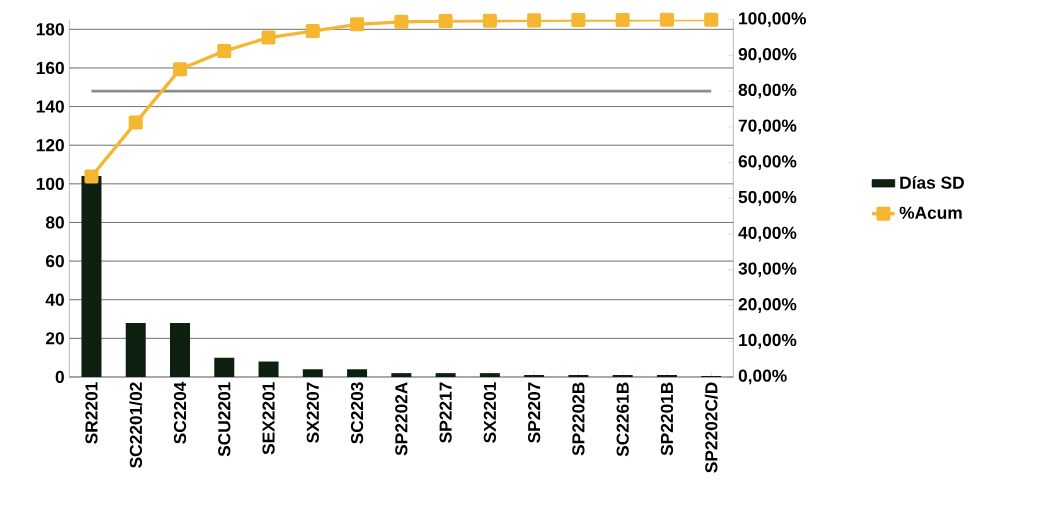 This screenshot has width=1040, height=517. What do you see at coordinates (489, 412) in the screenshot?
I see `x-tick-label: SX2201` at bounding box center [489, 412].